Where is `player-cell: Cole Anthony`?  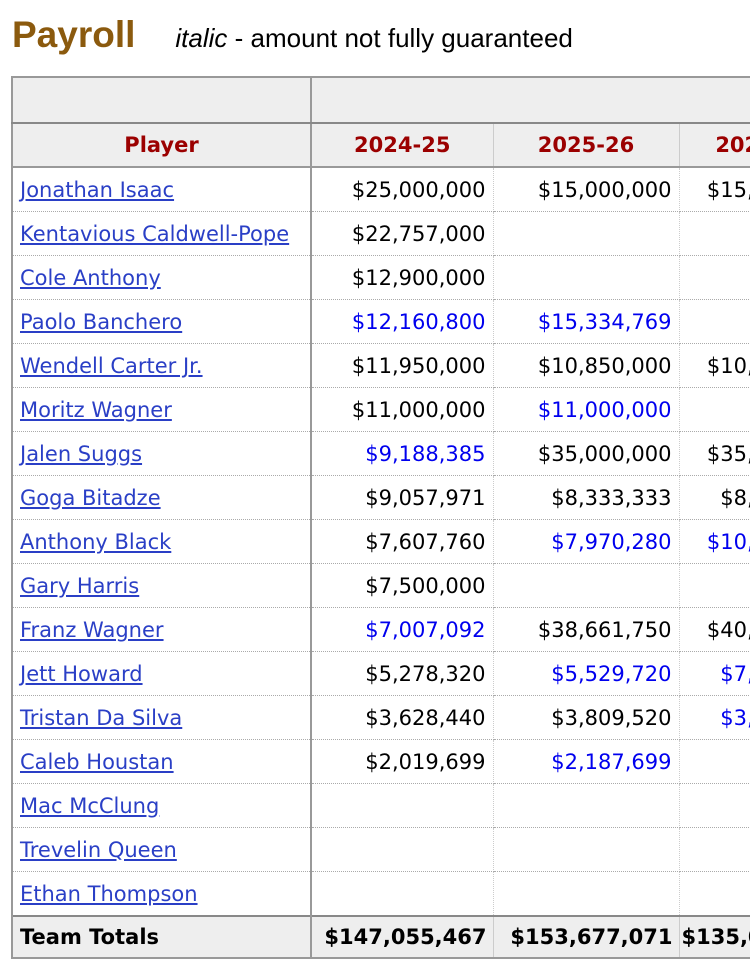 player-cell: Cole Anthony is located at coordinates (161, 277).